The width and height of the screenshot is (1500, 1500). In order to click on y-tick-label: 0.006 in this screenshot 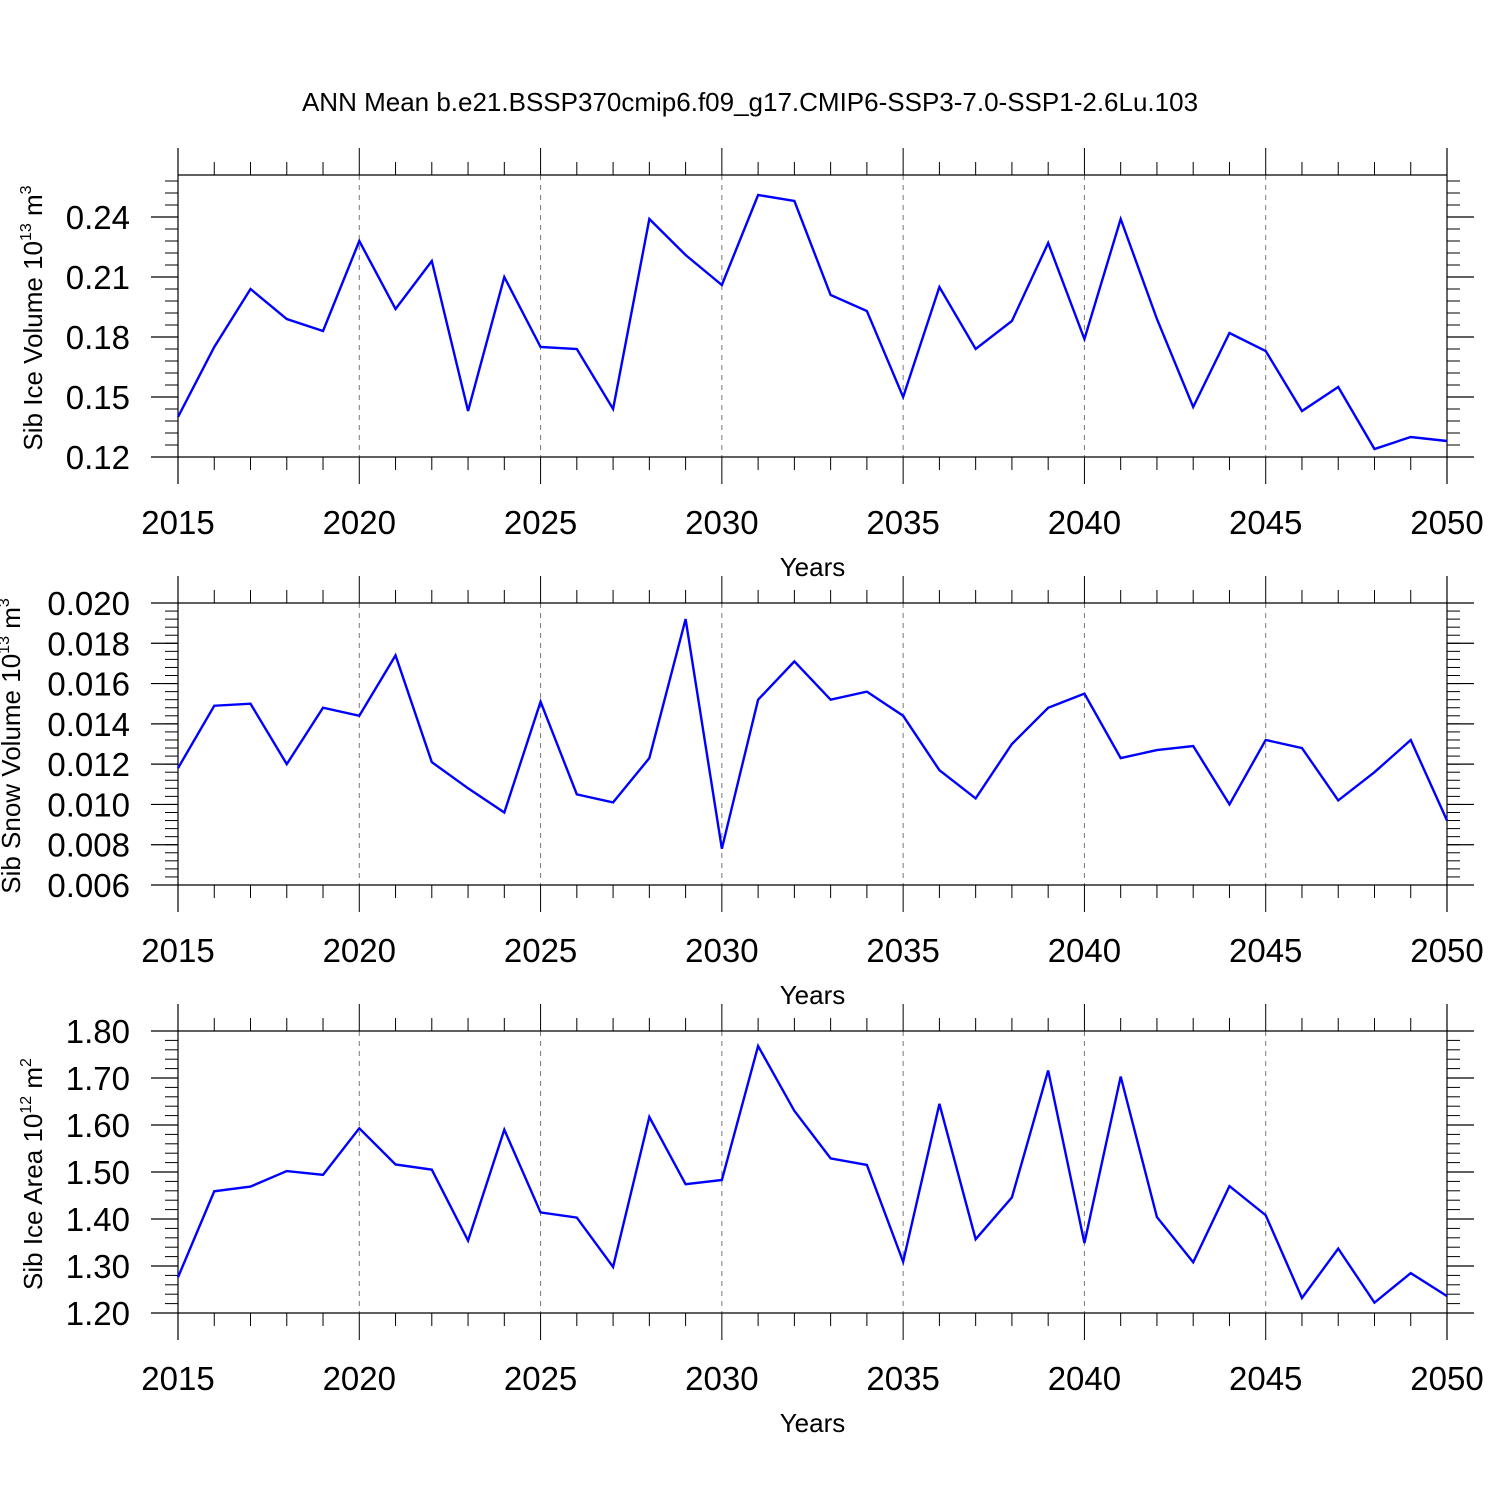, I will do `click(88, 885)`.